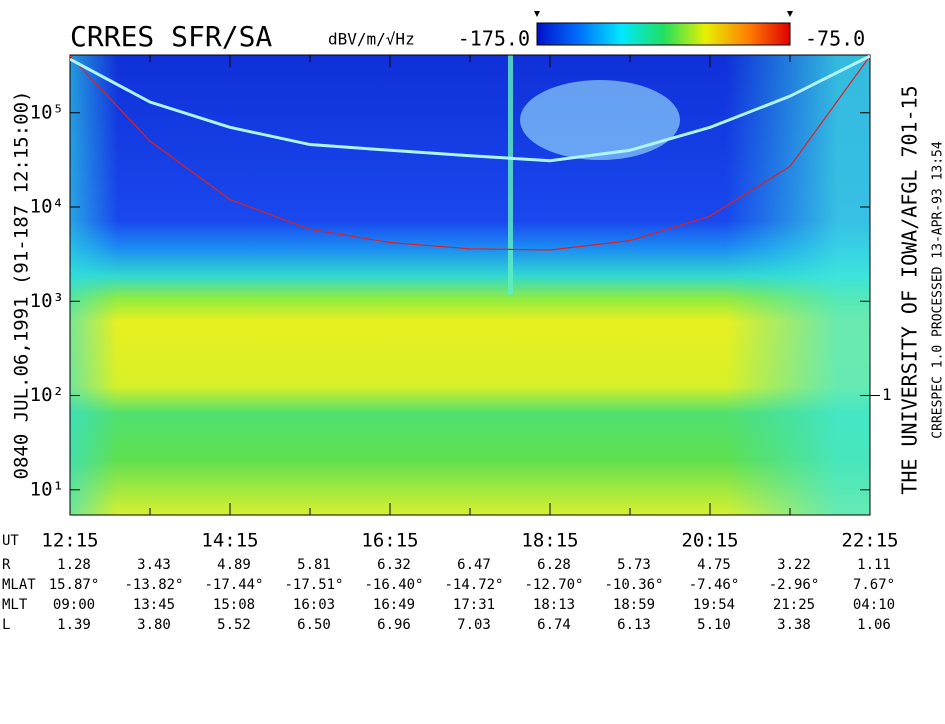 This screenshot has height=724, width=945. Describe the element at coordinates (74, 625) in the screenshot. I see `ephemeris-value: 1.39` at that location.